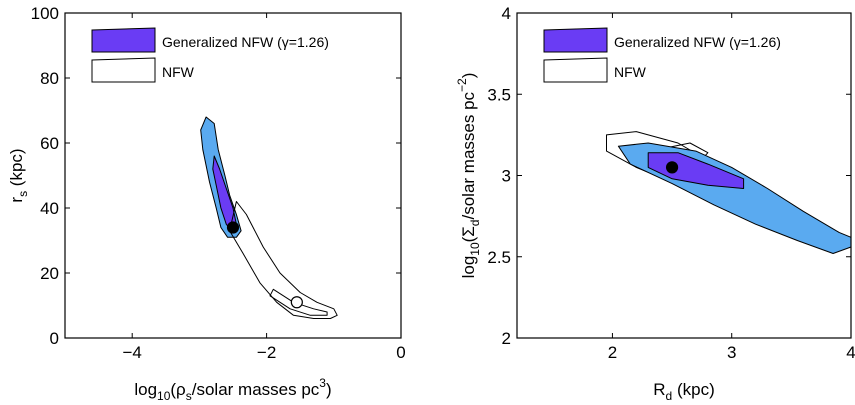  Describe the element at coordinates (506, 13) in the screenshot. I see `y-tick-label: 4` at that location.